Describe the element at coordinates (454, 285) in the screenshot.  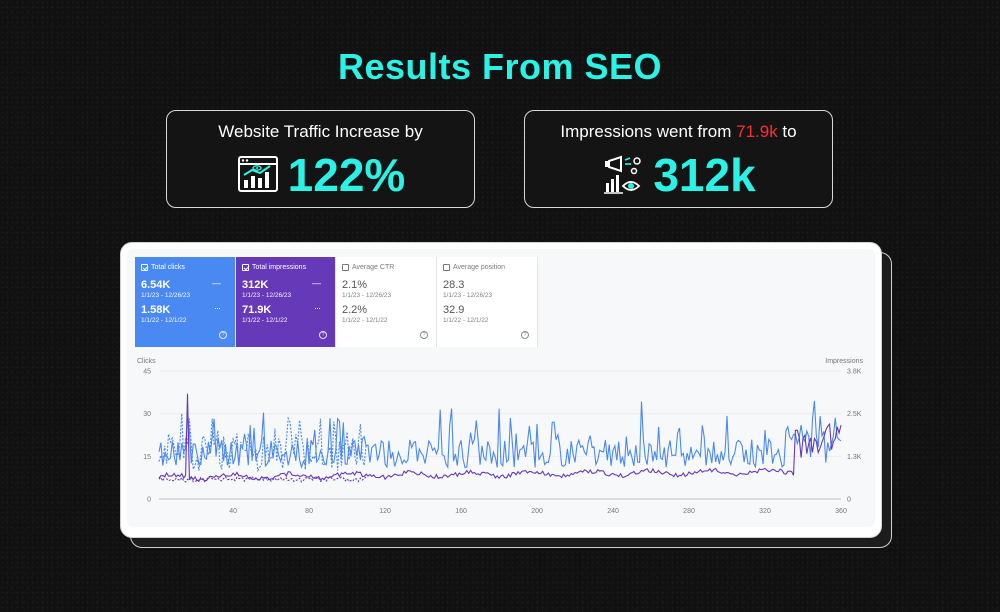
I see `position-current: 28.3` at that location.